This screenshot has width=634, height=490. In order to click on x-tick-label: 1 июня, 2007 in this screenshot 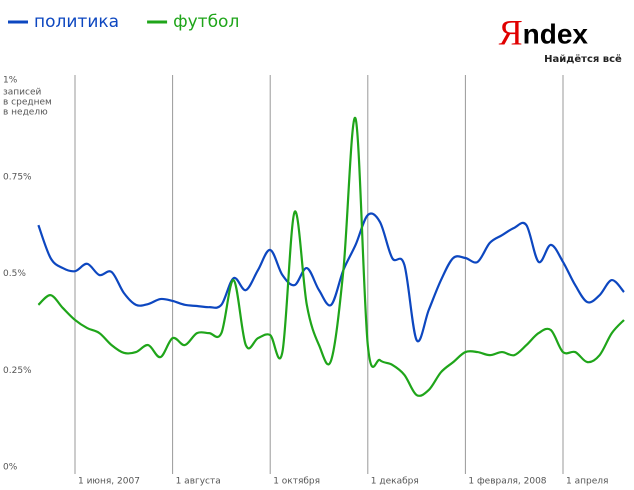, I will do `click(109, 482)`.